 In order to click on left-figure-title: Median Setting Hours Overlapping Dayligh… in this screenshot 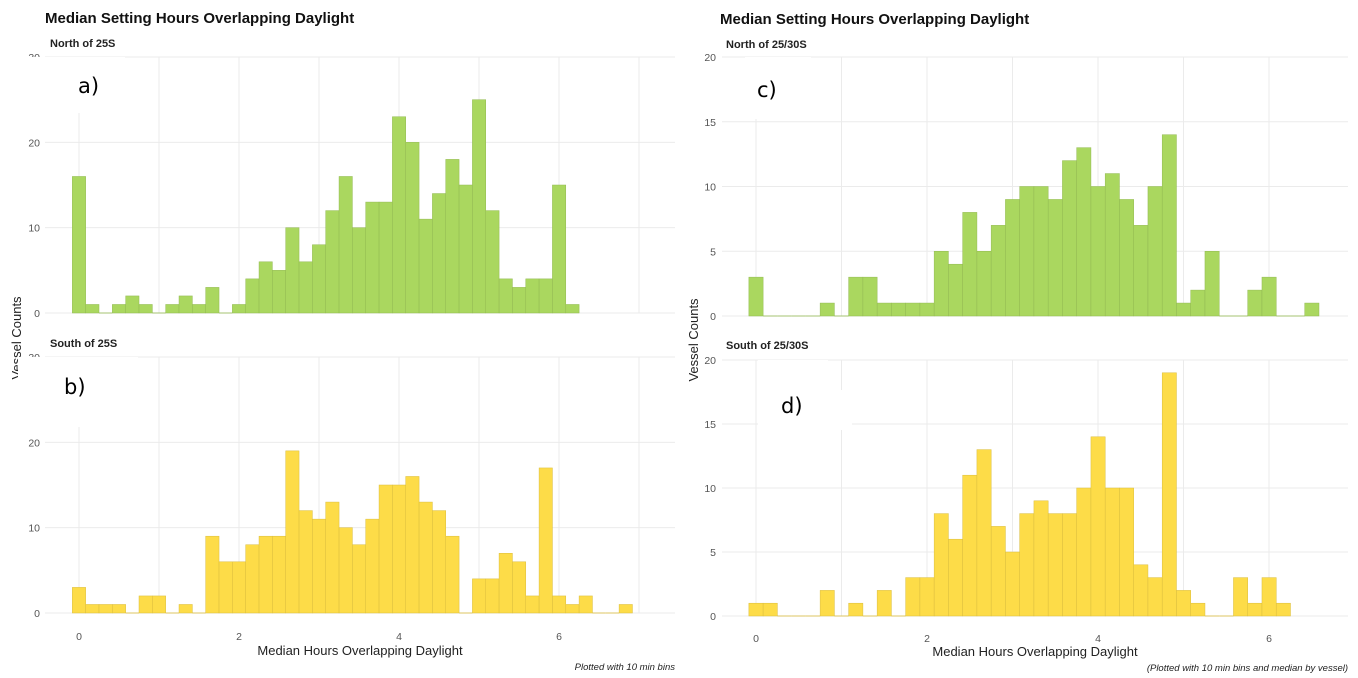, I will do `click(199, 18)`.